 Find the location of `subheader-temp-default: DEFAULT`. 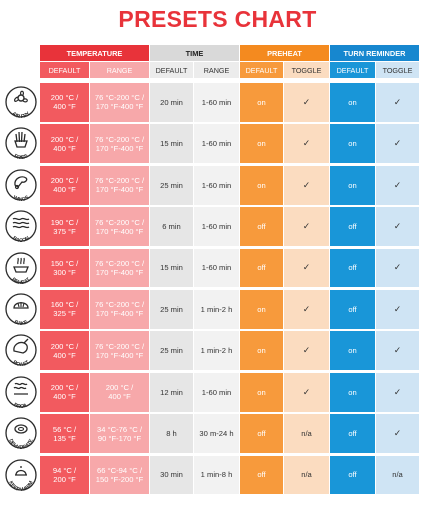

subheader-temp-default: DEFAULT is located at coordinates (64, 70).